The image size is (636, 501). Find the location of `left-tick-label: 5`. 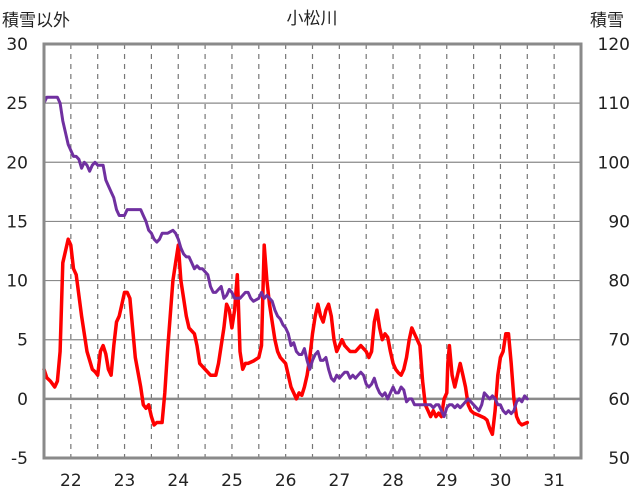

left-tick-label: 5 is located at coordinates (22, 341).